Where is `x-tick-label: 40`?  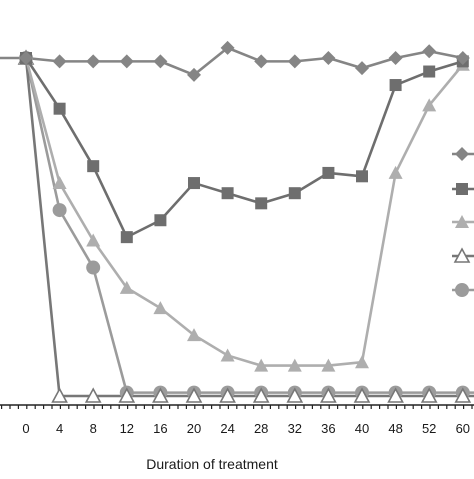
x-tick-label: 40 is located at coordinates (362, 428).